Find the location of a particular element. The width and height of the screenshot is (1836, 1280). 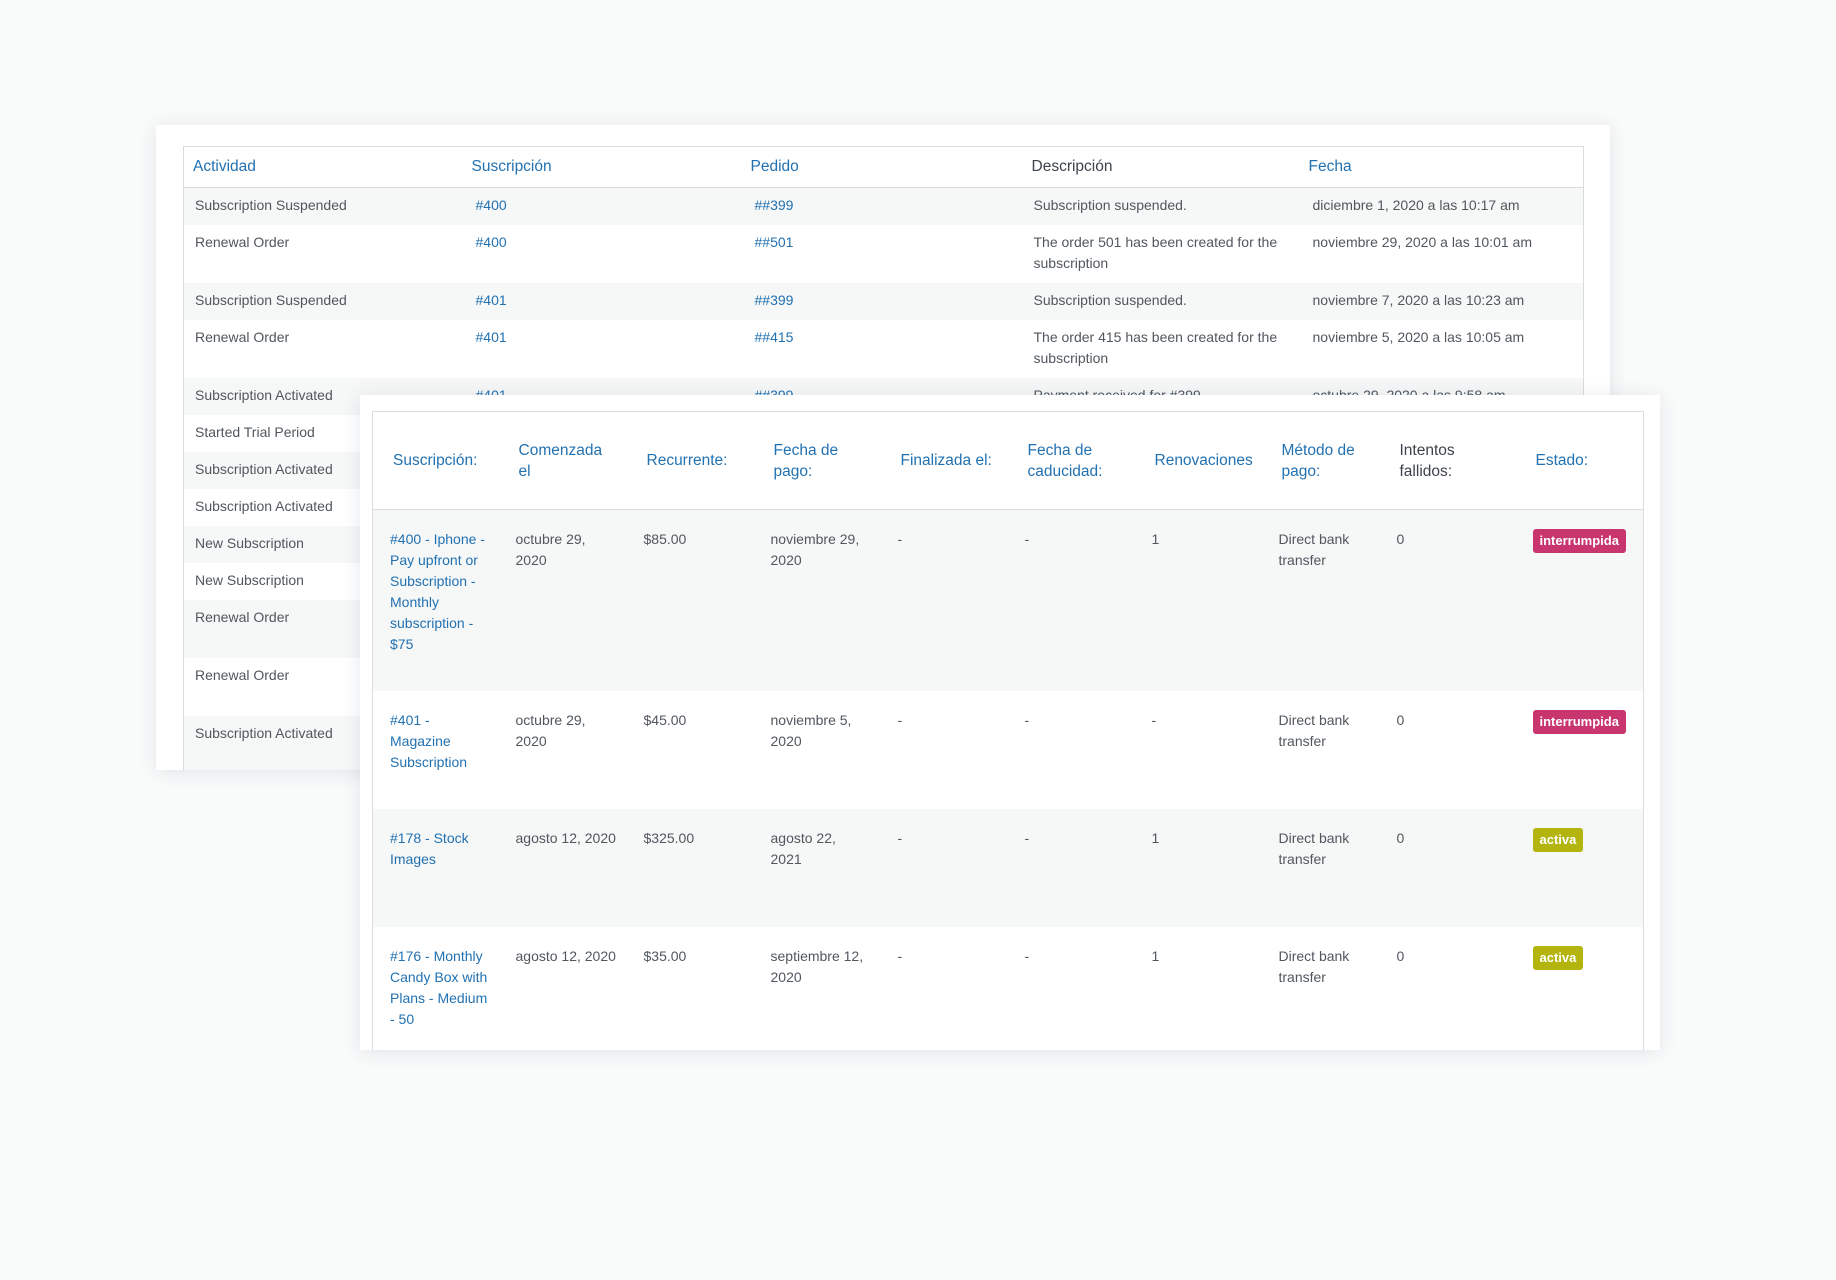

activity-row: New Subscription is located at coordinates (884, 581).